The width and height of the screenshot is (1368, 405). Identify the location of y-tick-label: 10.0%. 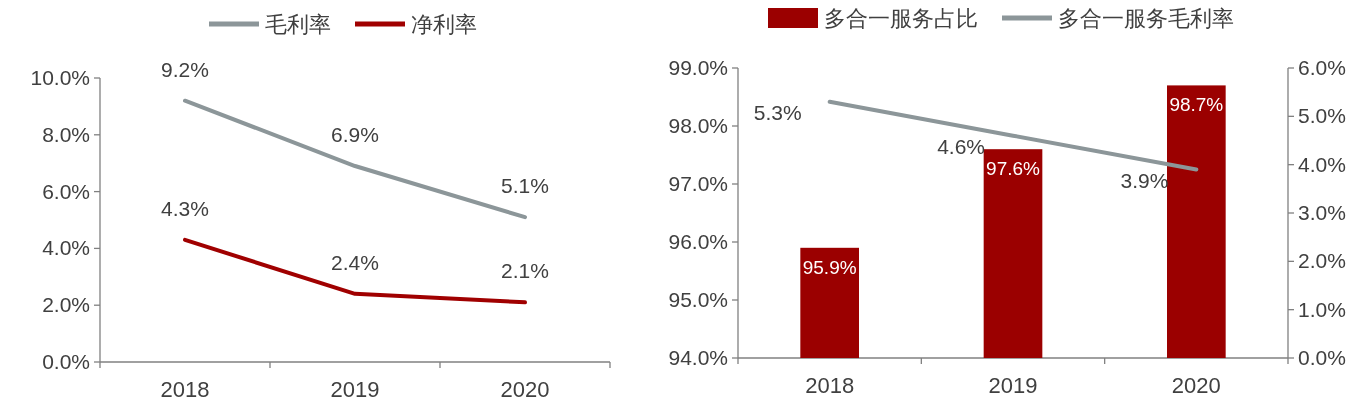
(60, 77).